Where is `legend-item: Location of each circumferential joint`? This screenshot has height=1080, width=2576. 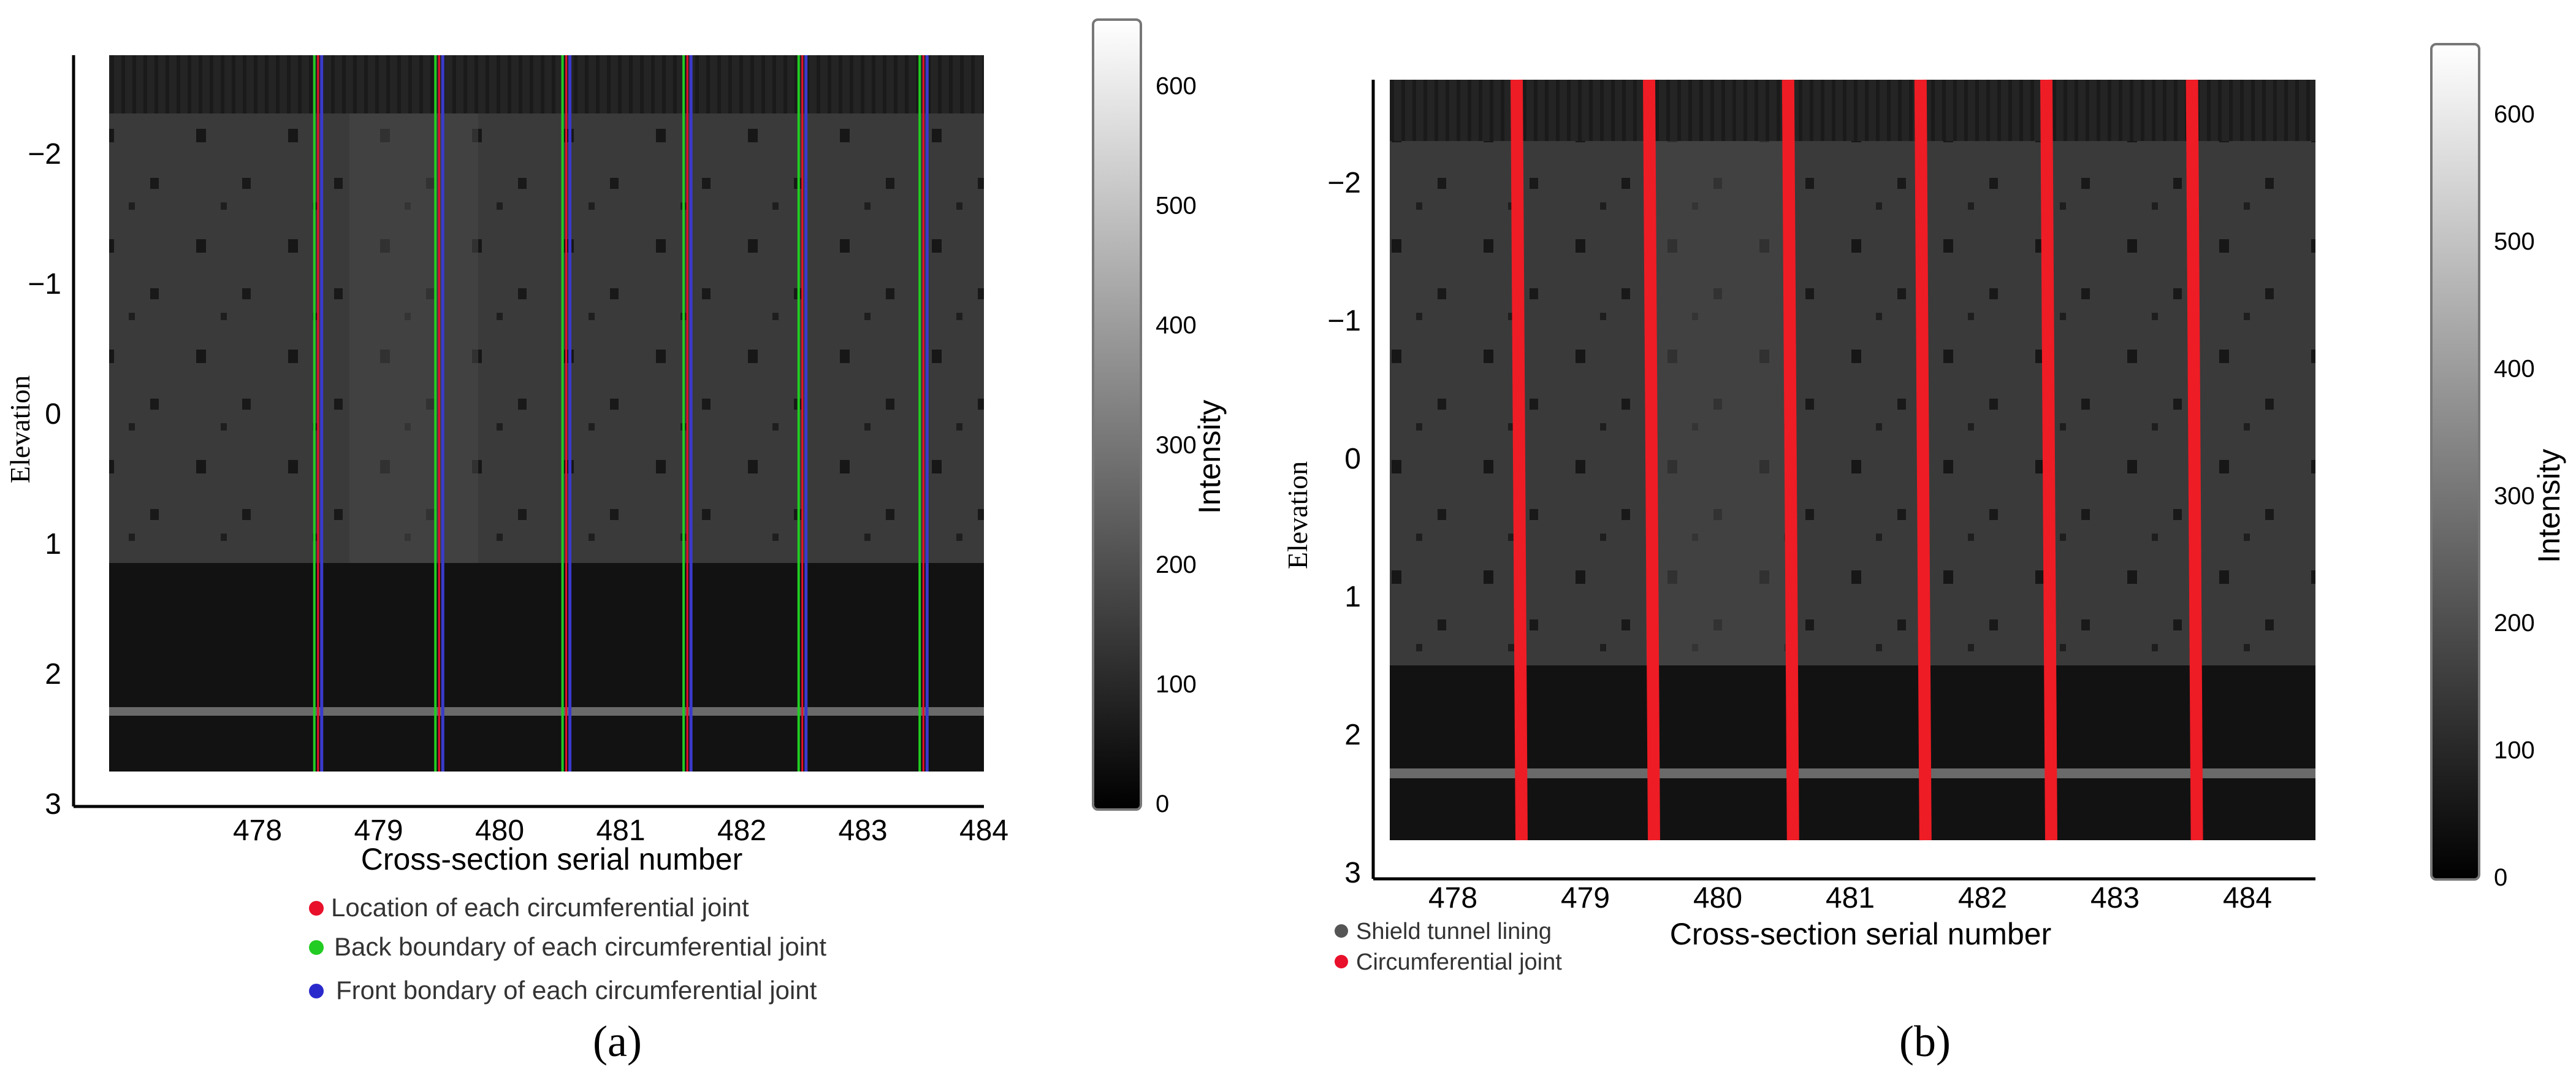
legend-item: Location of each circumferential joint is located at coordinates (529, 908).